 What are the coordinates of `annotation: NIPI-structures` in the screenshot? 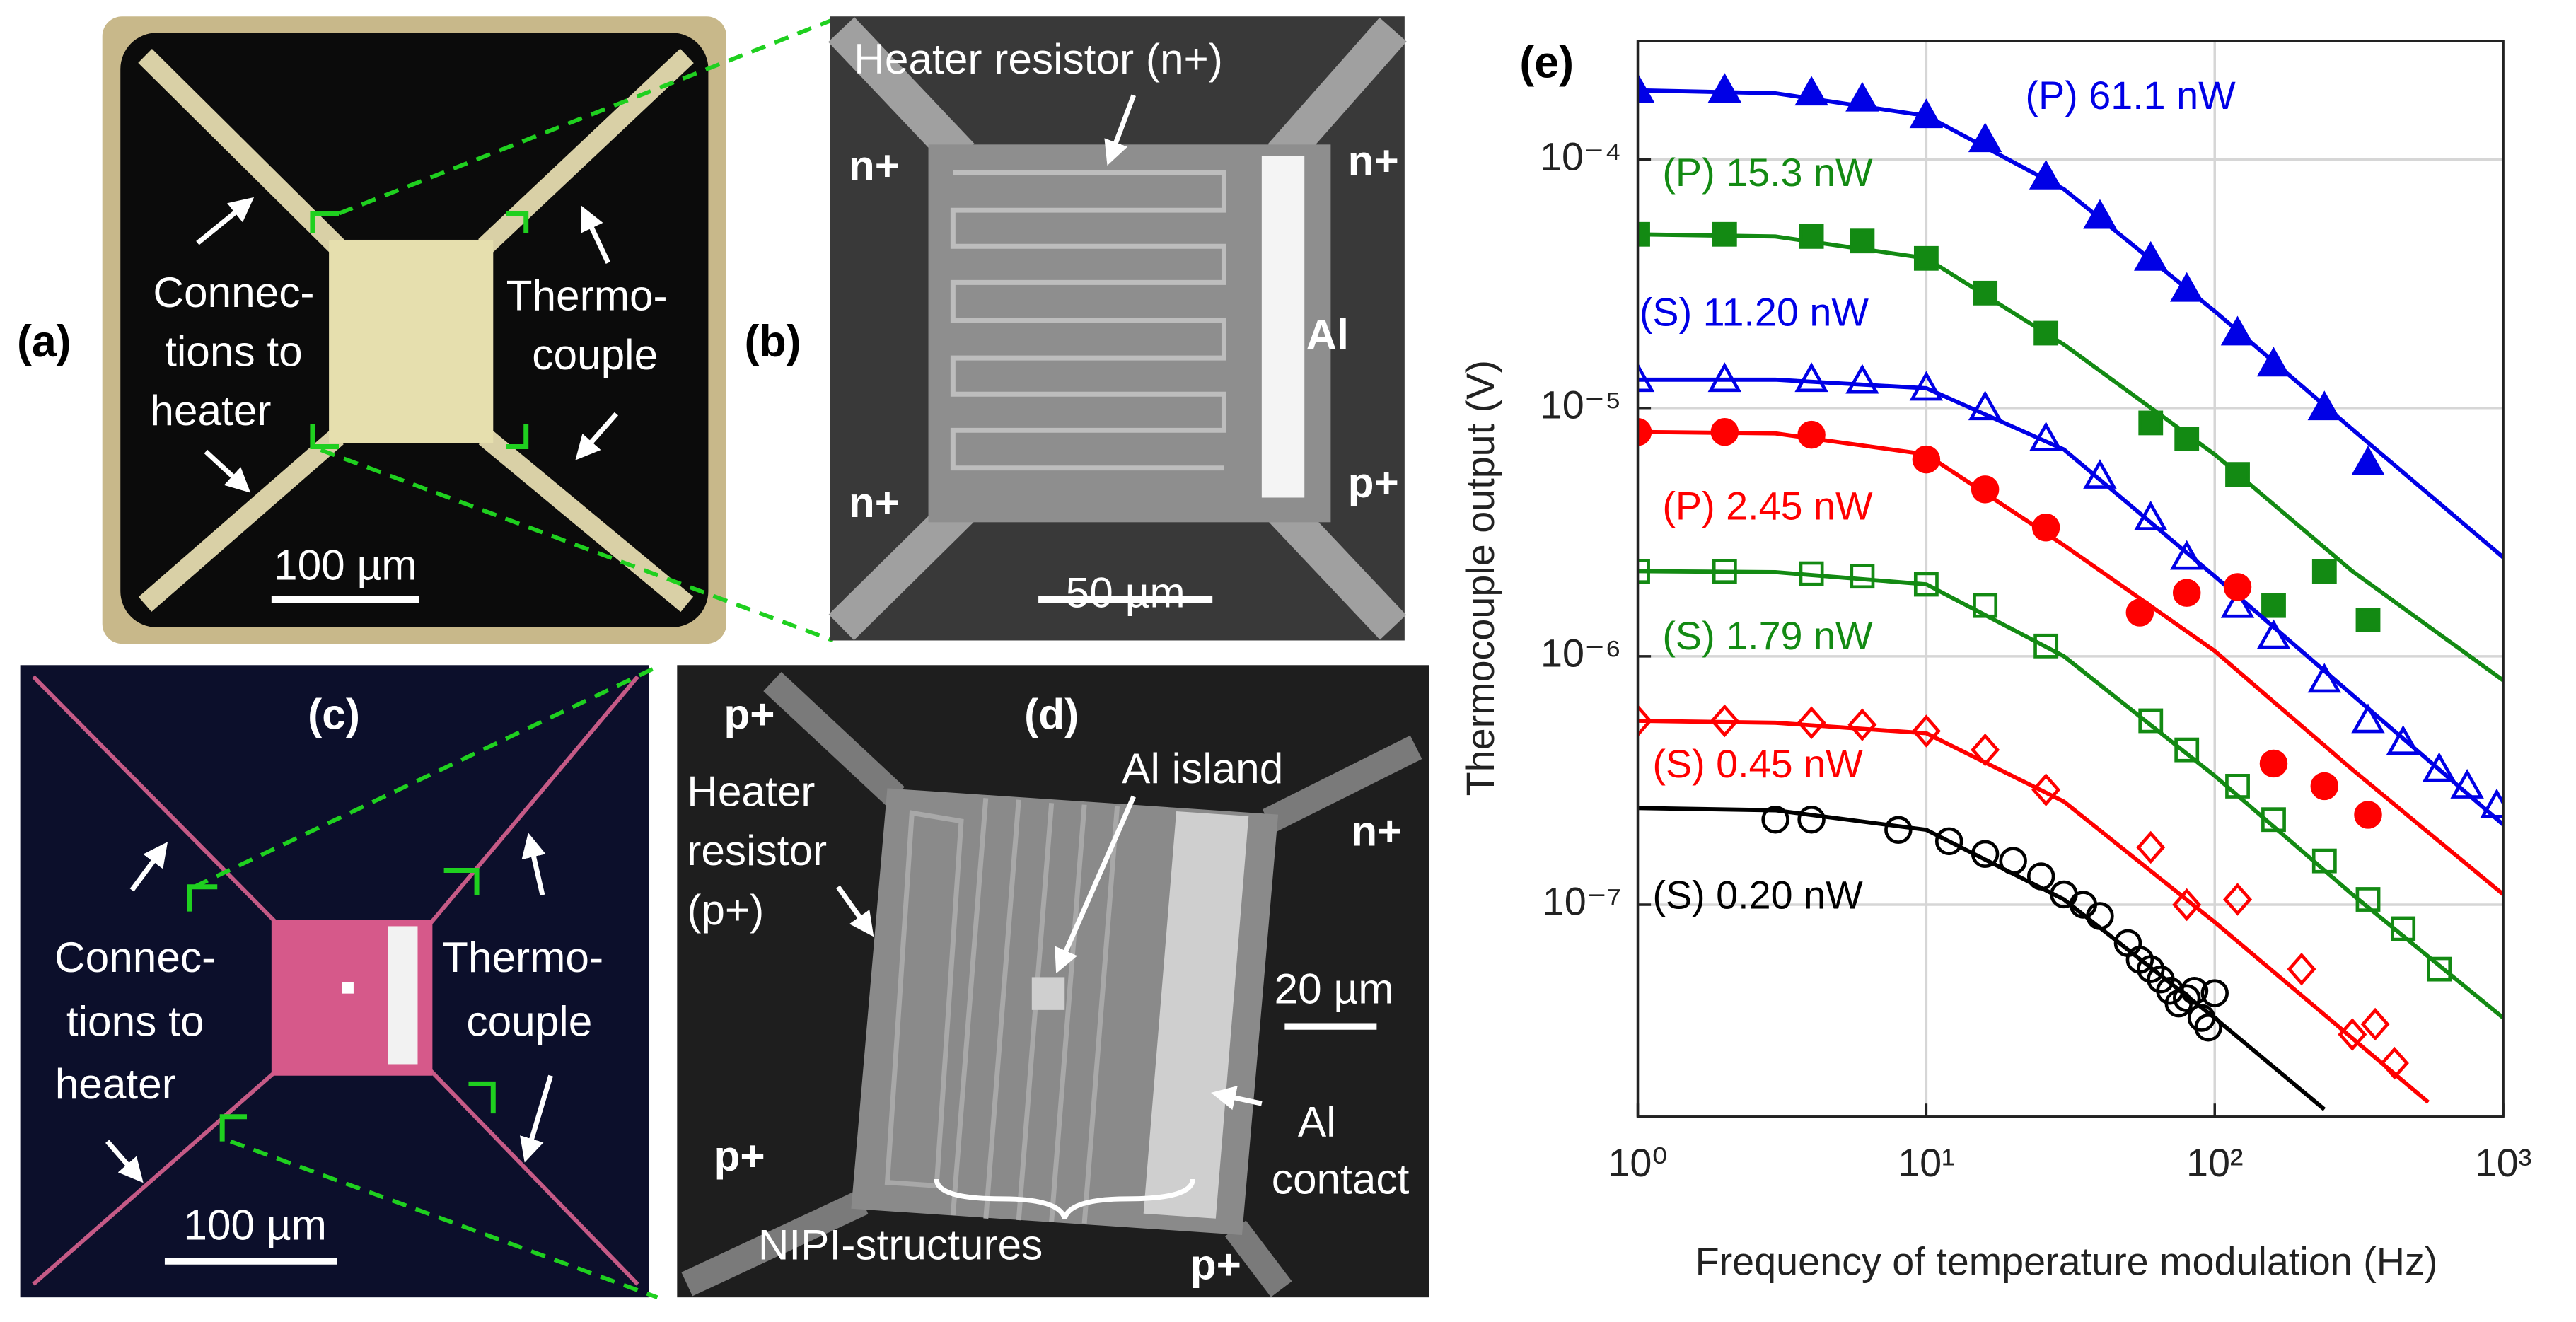 It's located at (900, 1244).